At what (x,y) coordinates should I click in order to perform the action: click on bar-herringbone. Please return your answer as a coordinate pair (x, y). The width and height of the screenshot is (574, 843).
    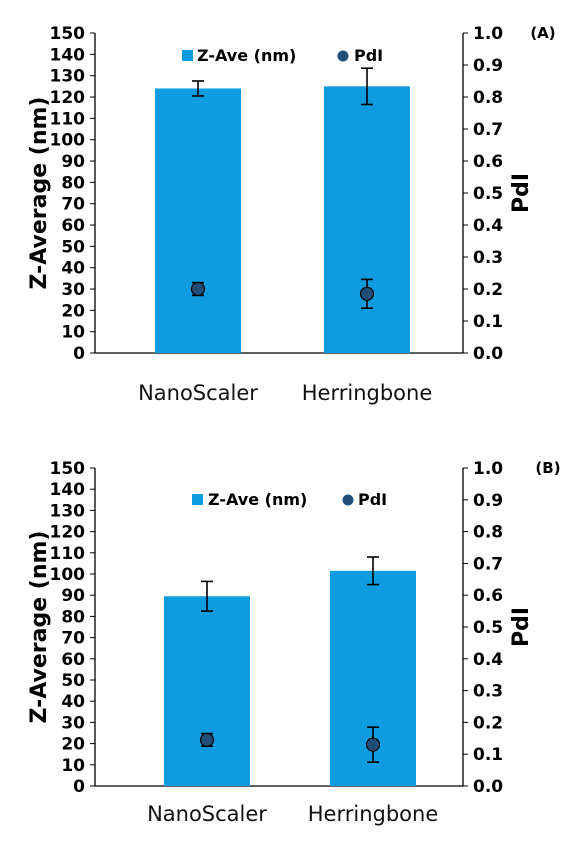
    Looking at the image, I should click on (367, 219).